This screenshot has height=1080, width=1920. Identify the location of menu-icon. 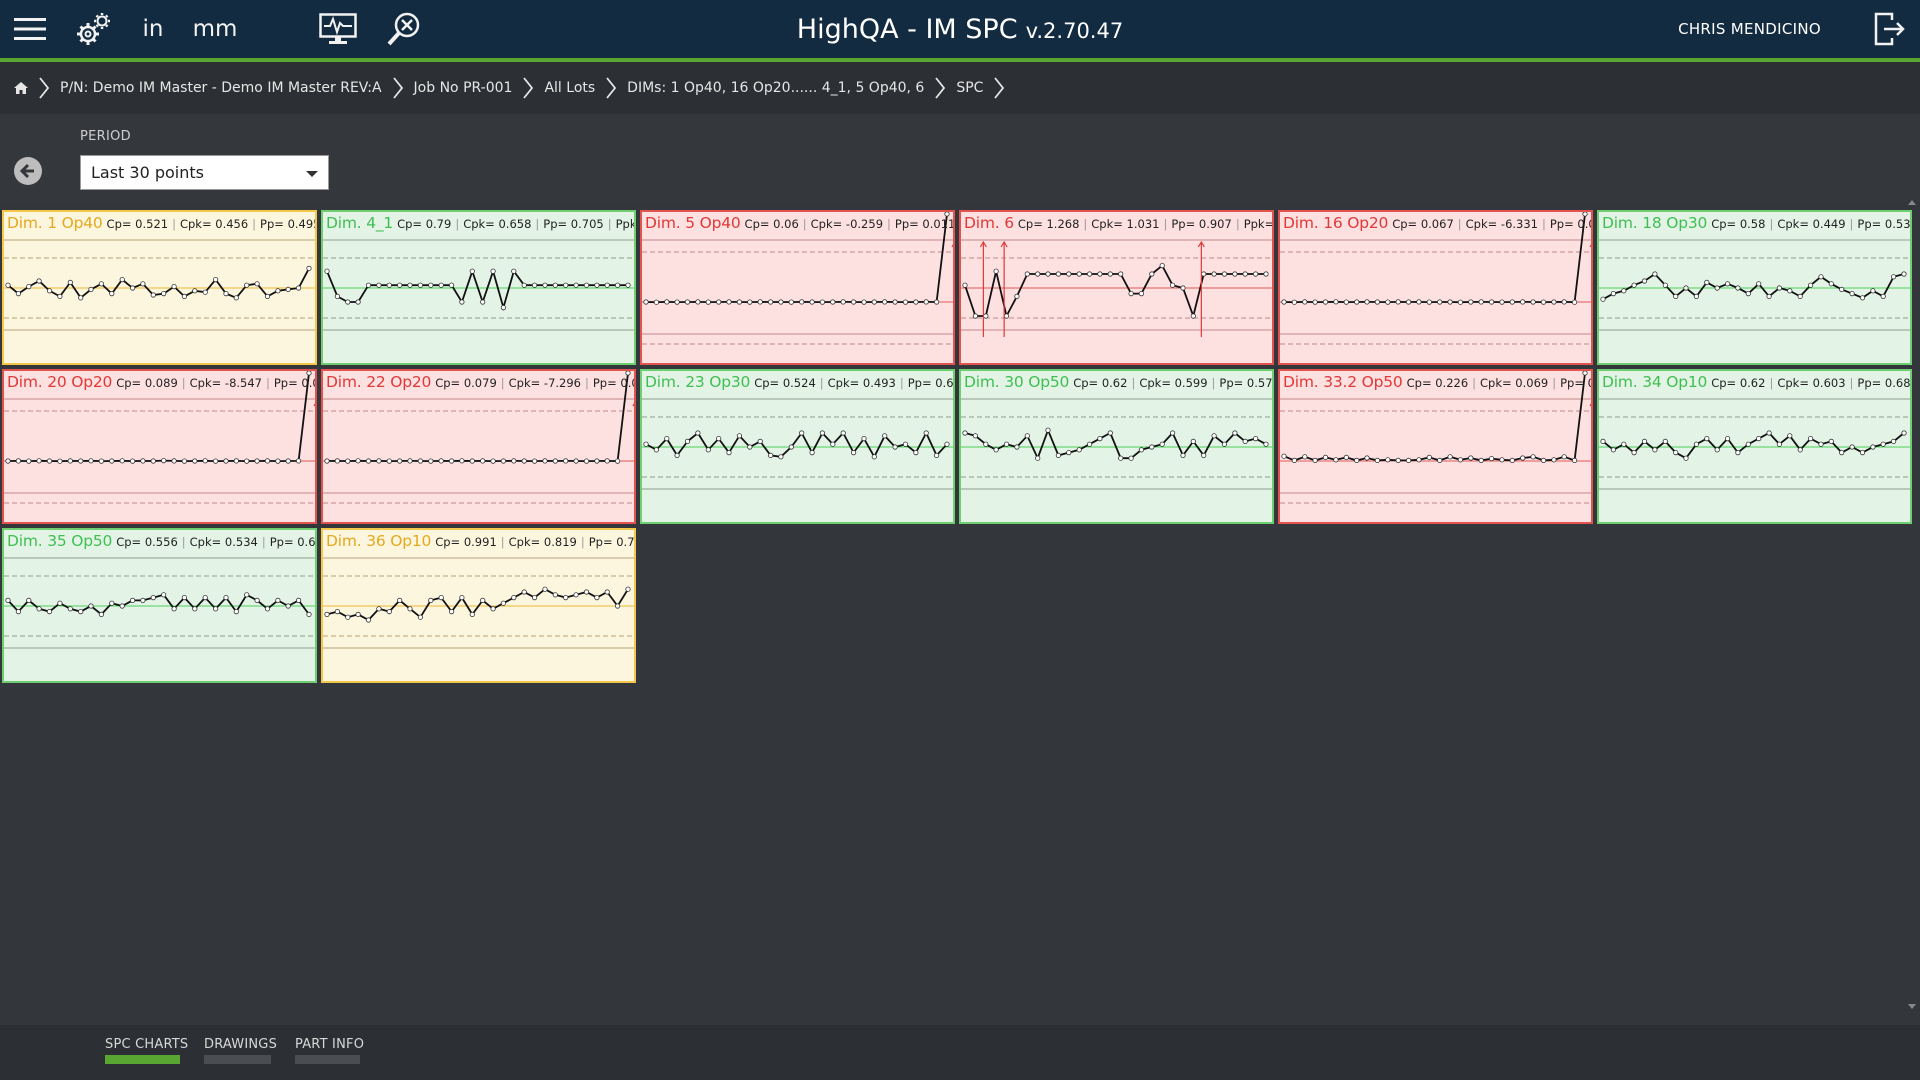
(30, 29).